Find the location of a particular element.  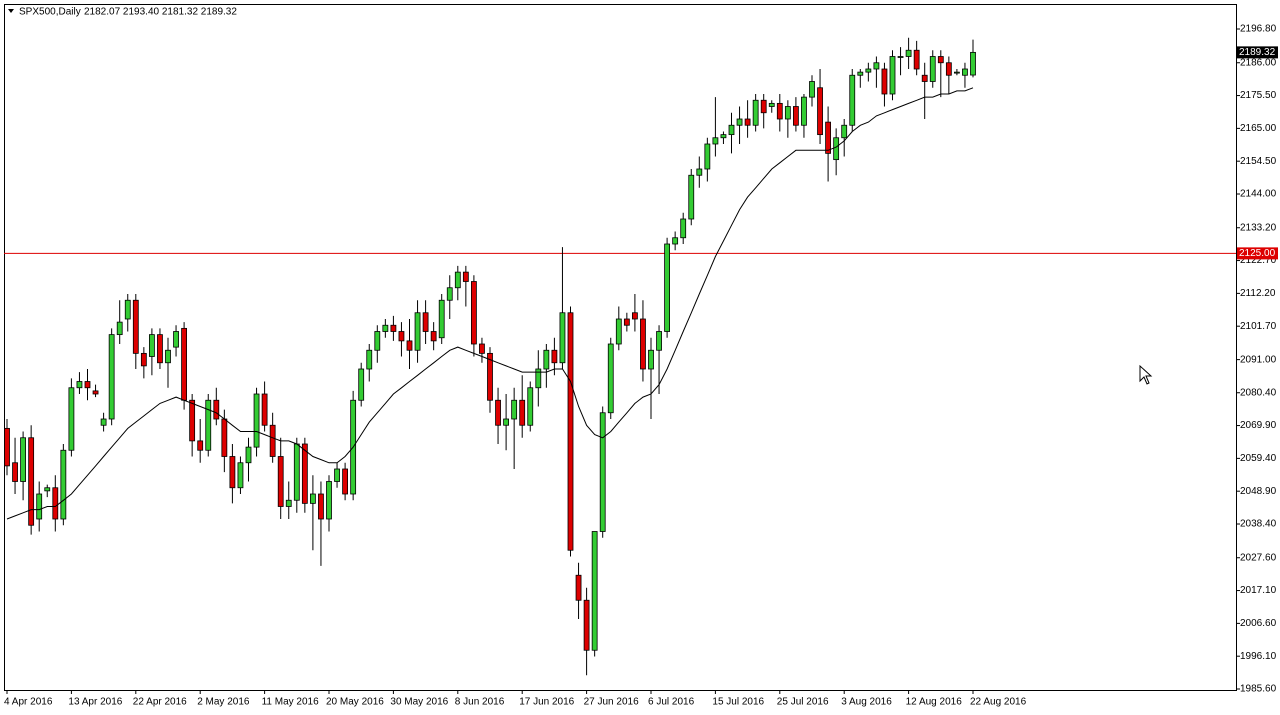

y-tick-label: 2154.50 is located at coordinates (1258, 161).